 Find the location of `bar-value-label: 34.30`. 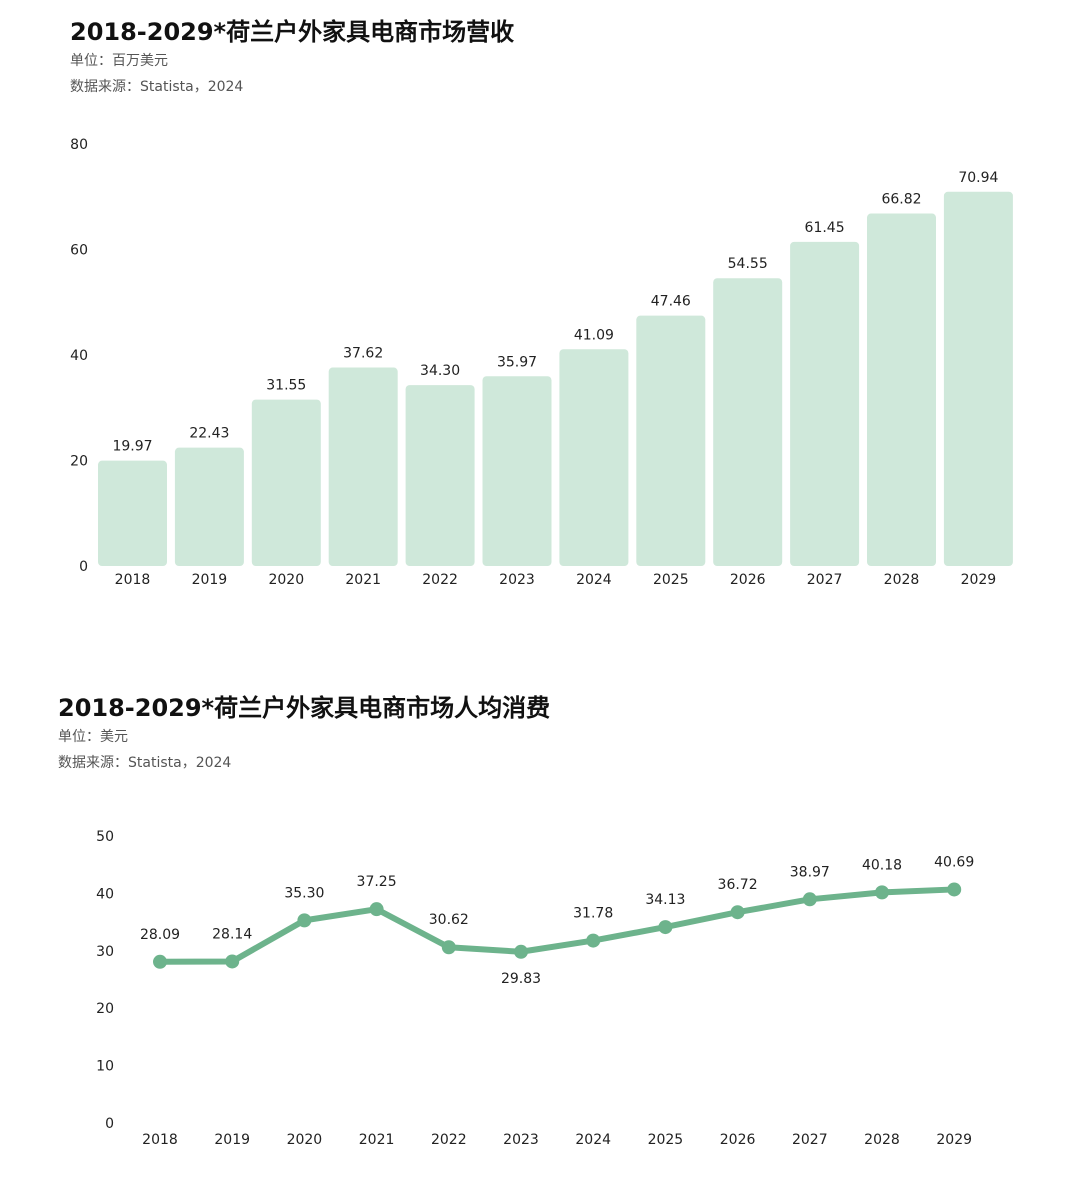

bar-value-label: 34.30 is located at coordinates (440, 371).